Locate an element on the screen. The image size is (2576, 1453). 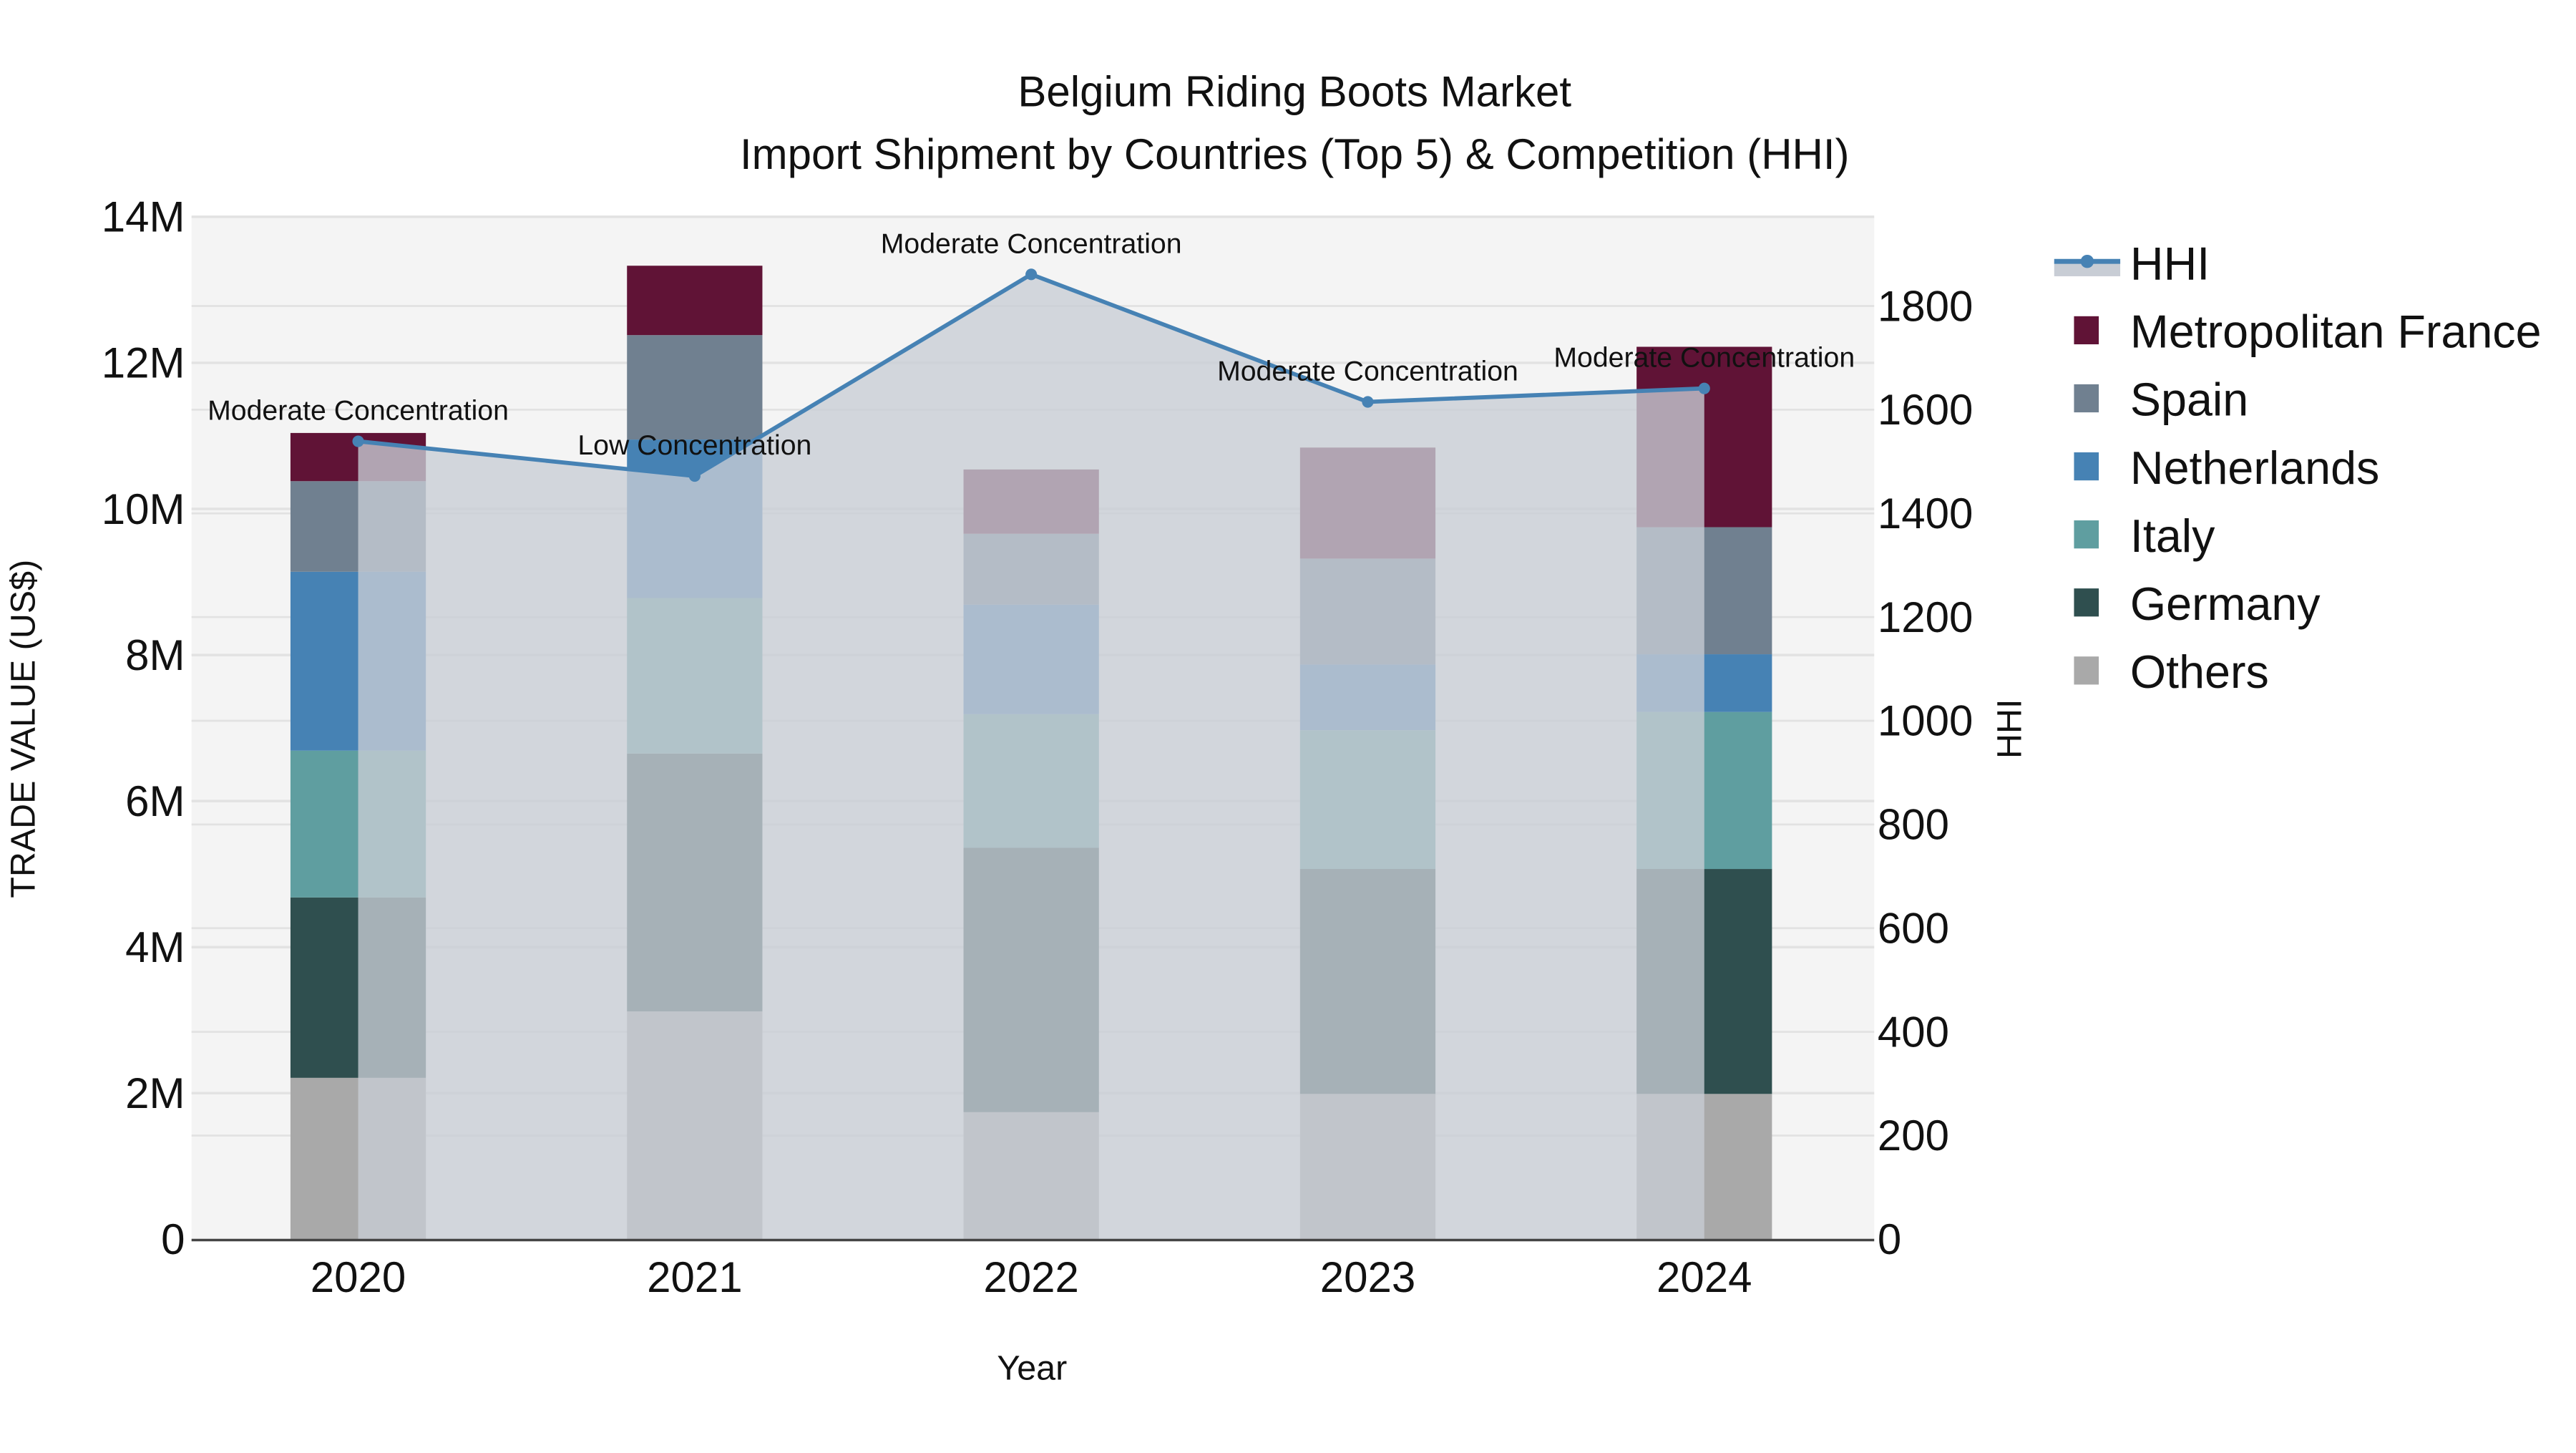
y2-tick-label: 0 is located at coordinates (1889, 1239).